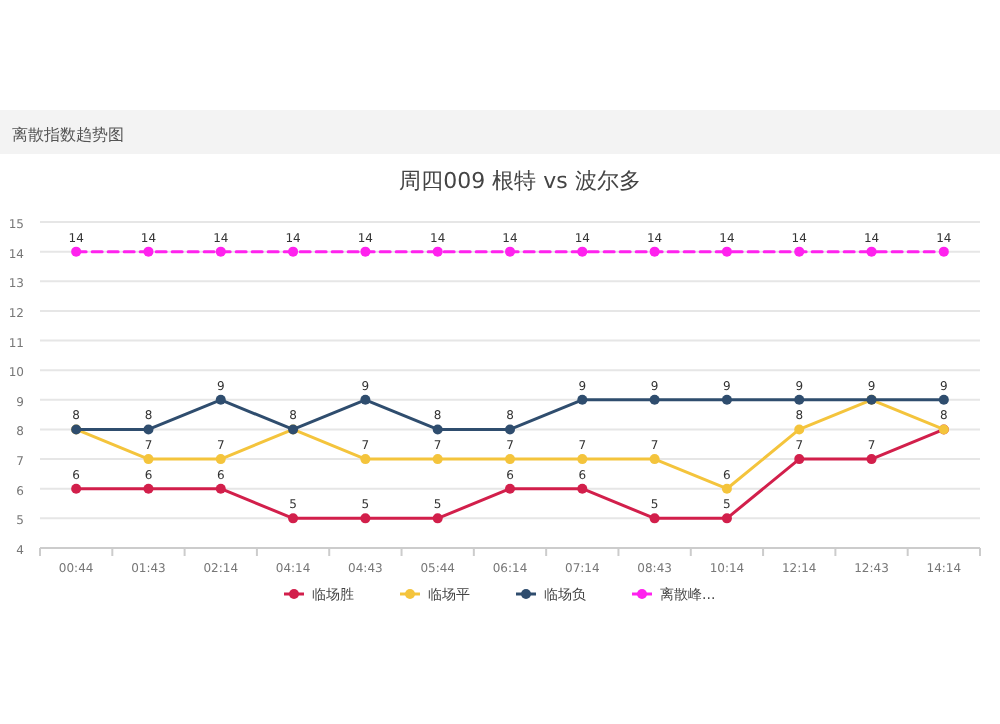 The image size is (1000, 724). I want to click on chart-title: 周四009 根特 vs 波尔多, so click(520, 181).